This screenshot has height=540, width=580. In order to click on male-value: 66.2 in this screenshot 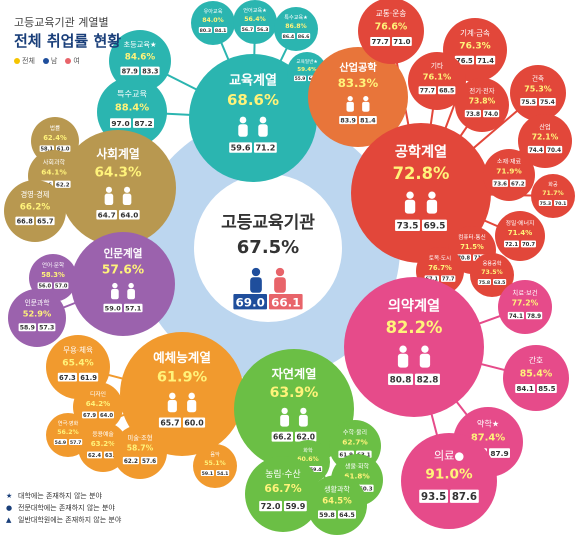, I will do `click(282, 437)`.